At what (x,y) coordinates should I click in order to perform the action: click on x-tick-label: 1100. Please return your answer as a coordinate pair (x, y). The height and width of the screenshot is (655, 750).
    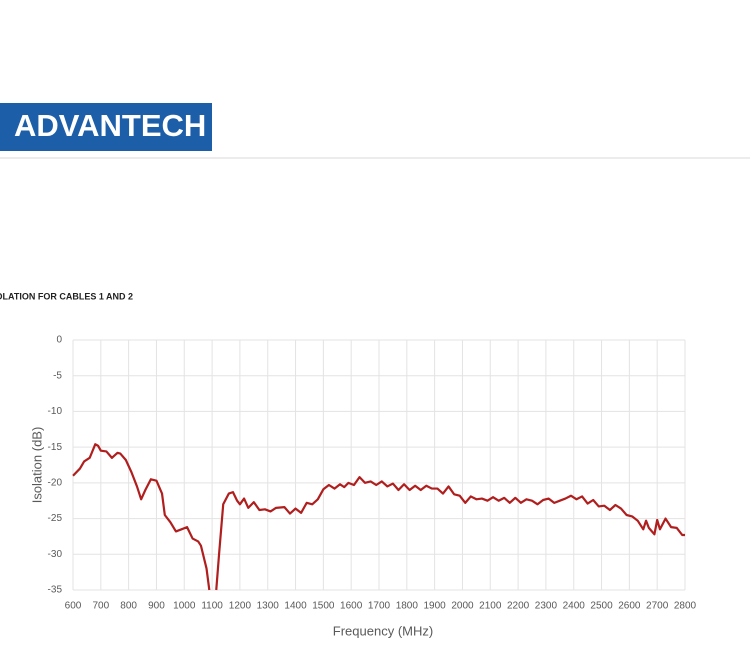
    Looking at the image, I should click on (212, 606).